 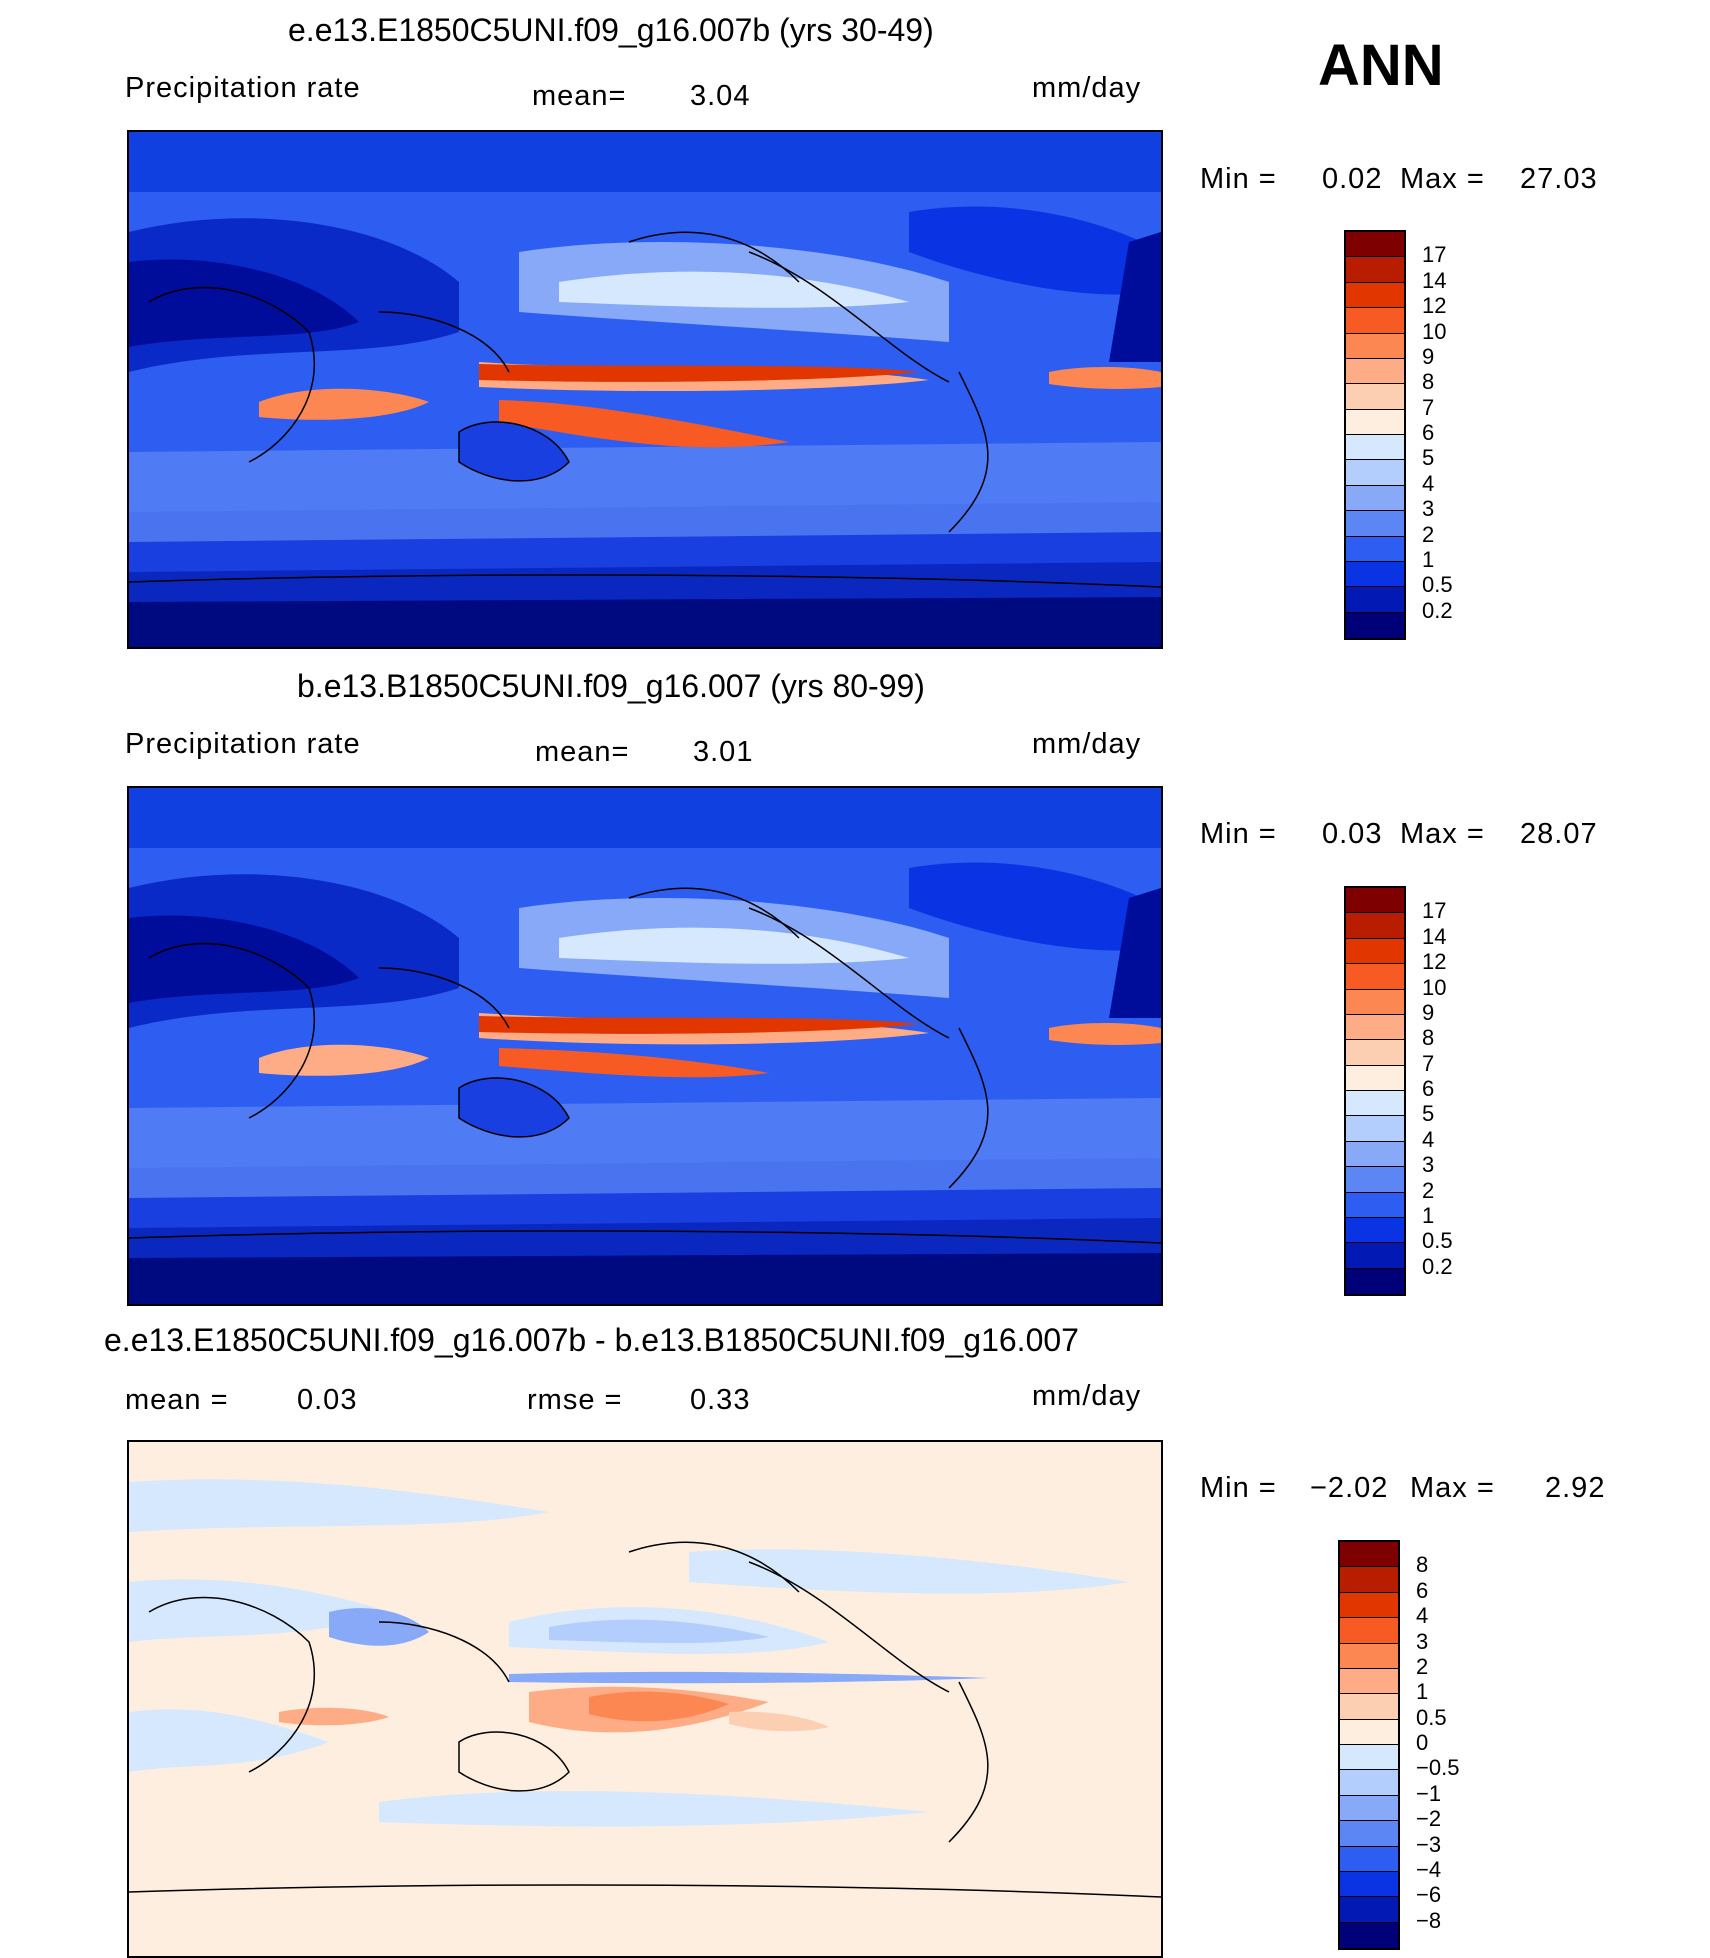 What do you see at coordinates (177, 1400) in the screenshot?
I see `panel-3-mean-label: mean =` at bounding box center [177, 1400].